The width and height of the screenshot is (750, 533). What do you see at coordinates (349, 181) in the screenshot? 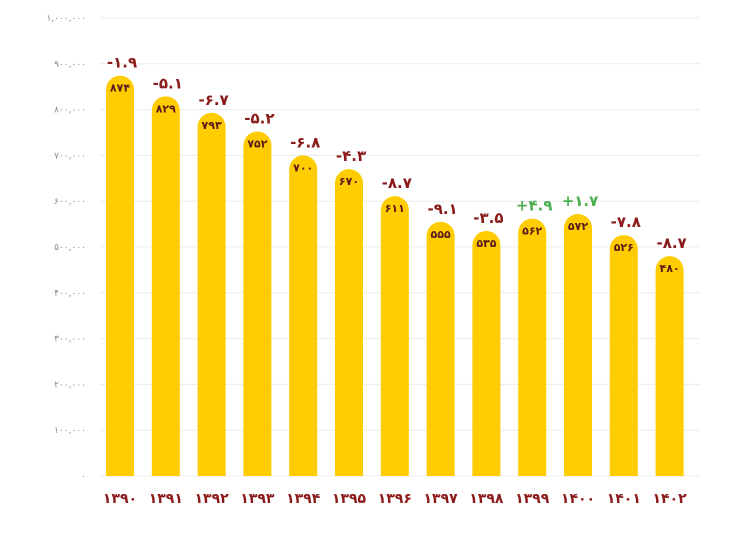
I see `bar-value-label: ۶۷۰` at bounding box center [349, 181].